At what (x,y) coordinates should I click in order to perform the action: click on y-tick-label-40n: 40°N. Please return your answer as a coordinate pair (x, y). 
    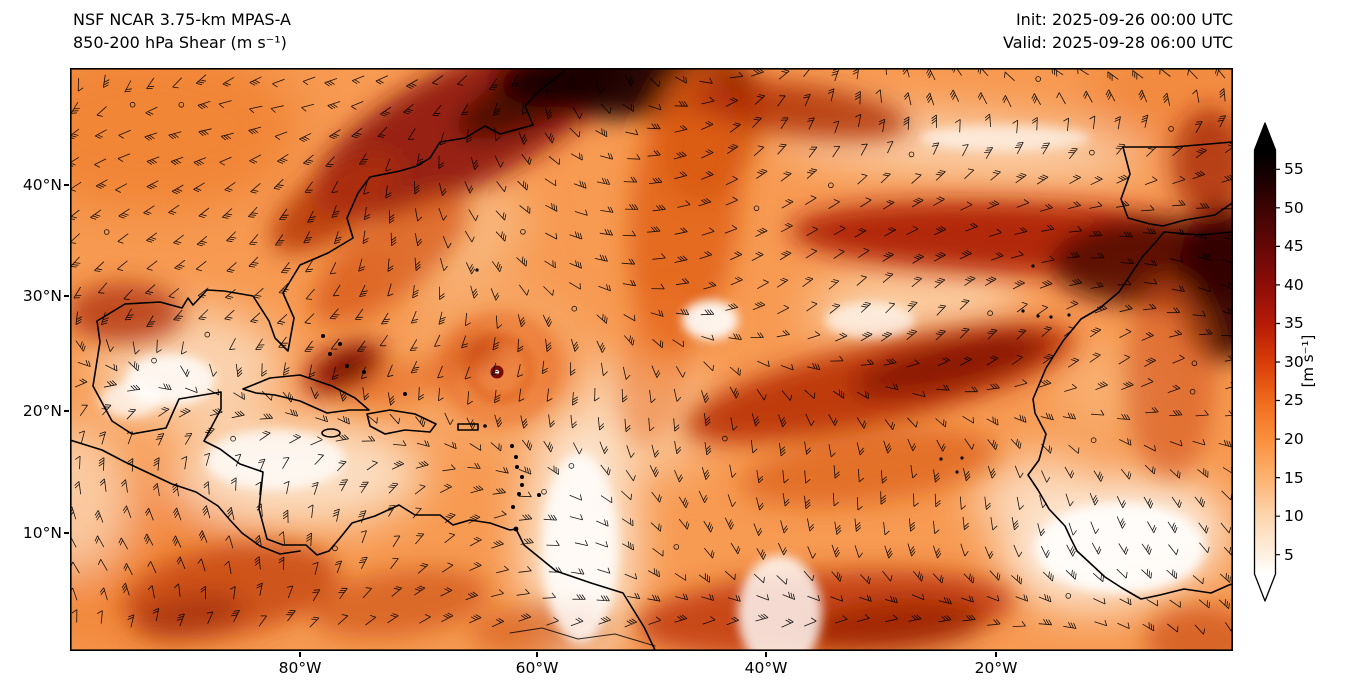
    Looking at the image, I should click on (42, 185).